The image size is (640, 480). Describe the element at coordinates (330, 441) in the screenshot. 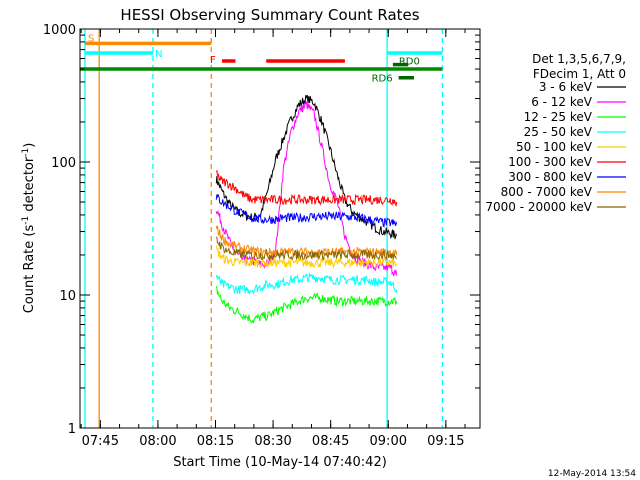

I see `x-tick-label: 08:45` at that location.